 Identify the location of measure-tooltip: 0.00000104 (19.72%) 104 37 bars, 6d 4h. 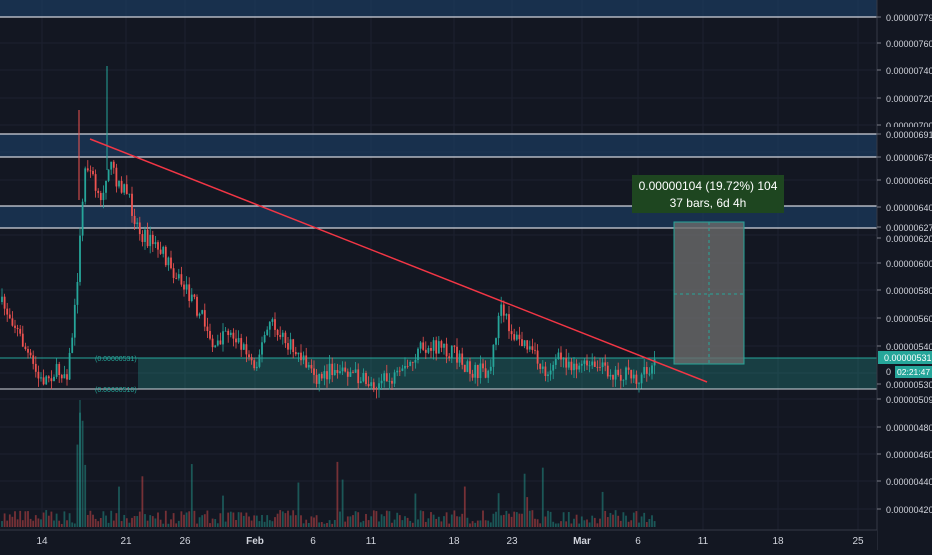
(708, 194).